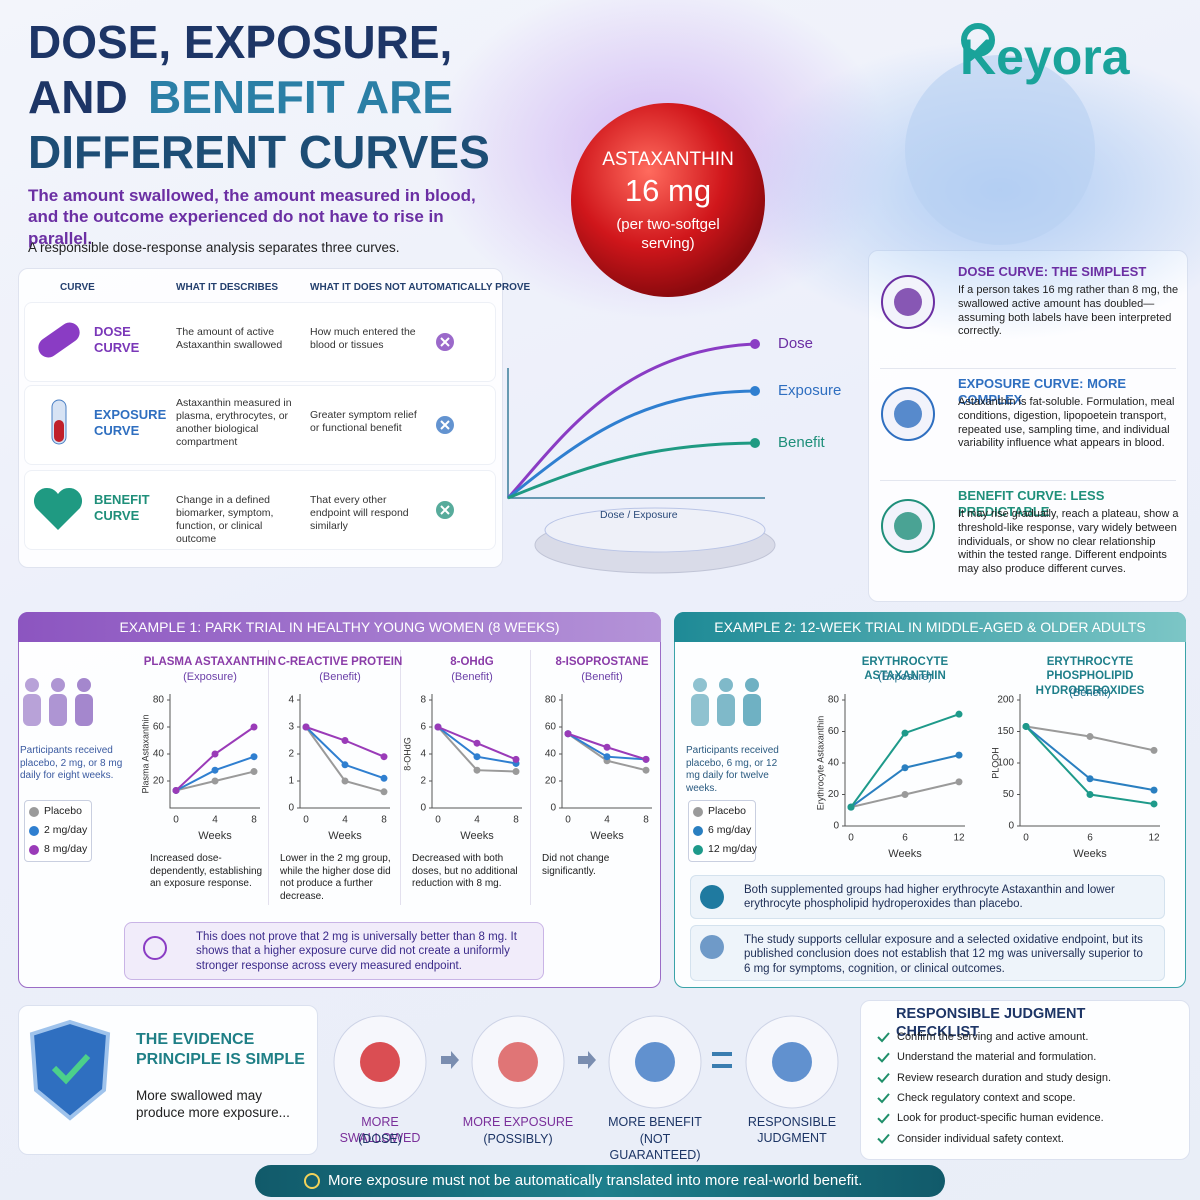 Image resolution: width=1200 pixels, height=1200 pixels. What do you see at coordinates (600, 1181) in the screenshot?
I see `footer-bar` at bounding box center [600, 1181].